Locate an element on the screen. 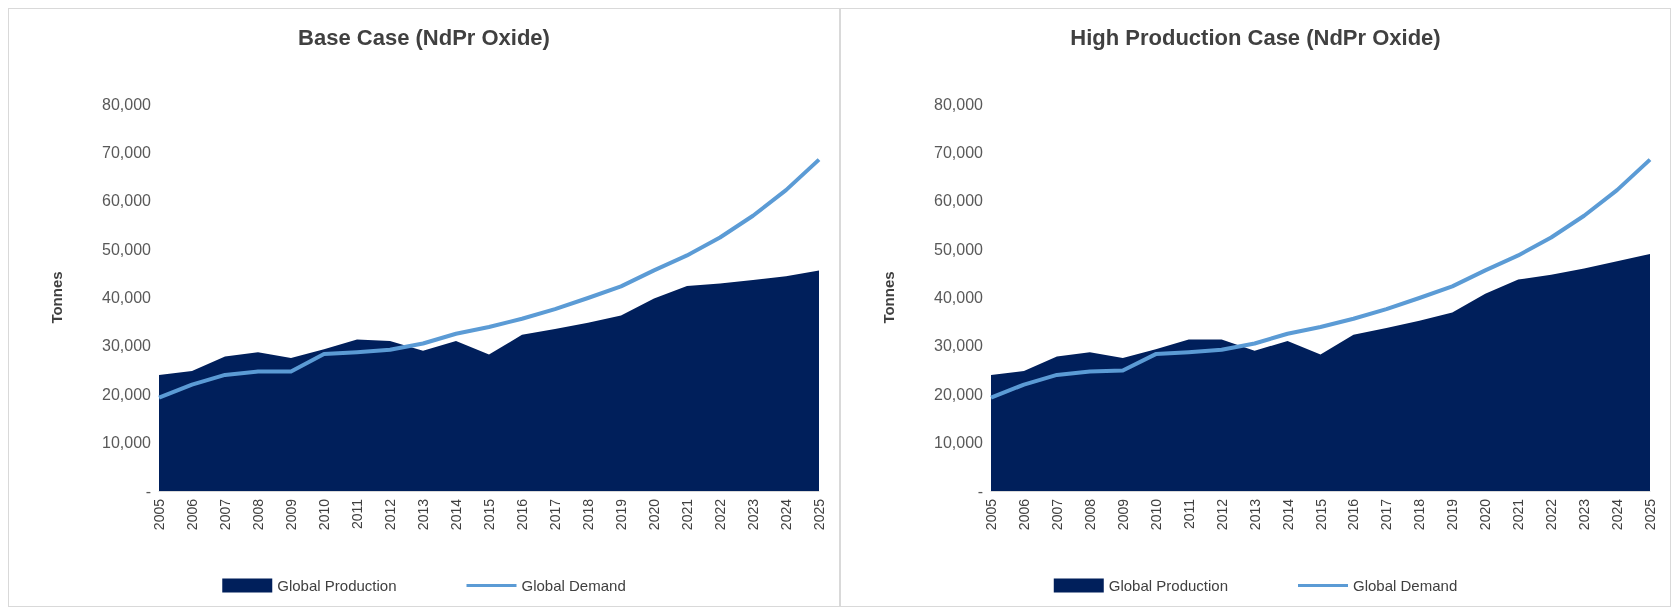 The width and height of the screenshot is (1679, 615). chart-title: Base Case (NdPr Oxide) is located at coordinates (424, 37).